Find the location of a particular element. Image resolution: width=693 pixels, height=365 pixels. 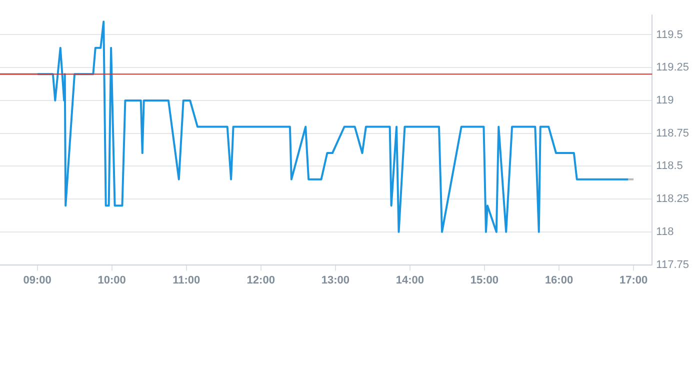

y-tick-label: 119.5 is located at coordinates (669, 34).